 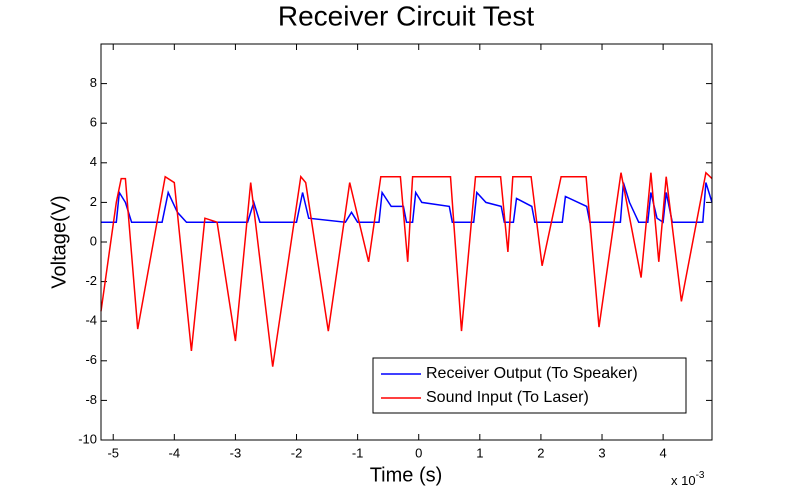 What do you see at coordinates (113, 452) in the screenshot?
I see `x-tick-label: -5` at bounding box center [113, 452].